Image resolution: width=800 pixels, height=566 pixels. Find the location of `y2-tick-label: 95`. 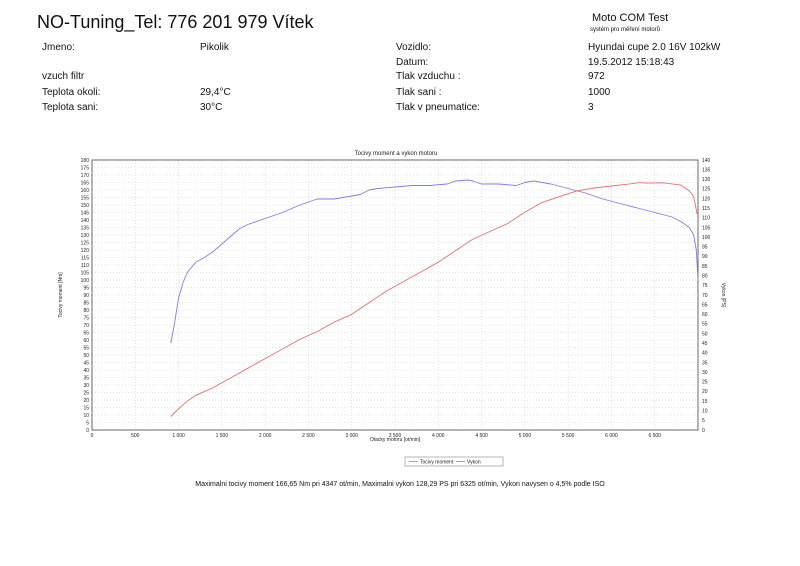

y2-tick-label: 95 is located at coordinates (705, 248).